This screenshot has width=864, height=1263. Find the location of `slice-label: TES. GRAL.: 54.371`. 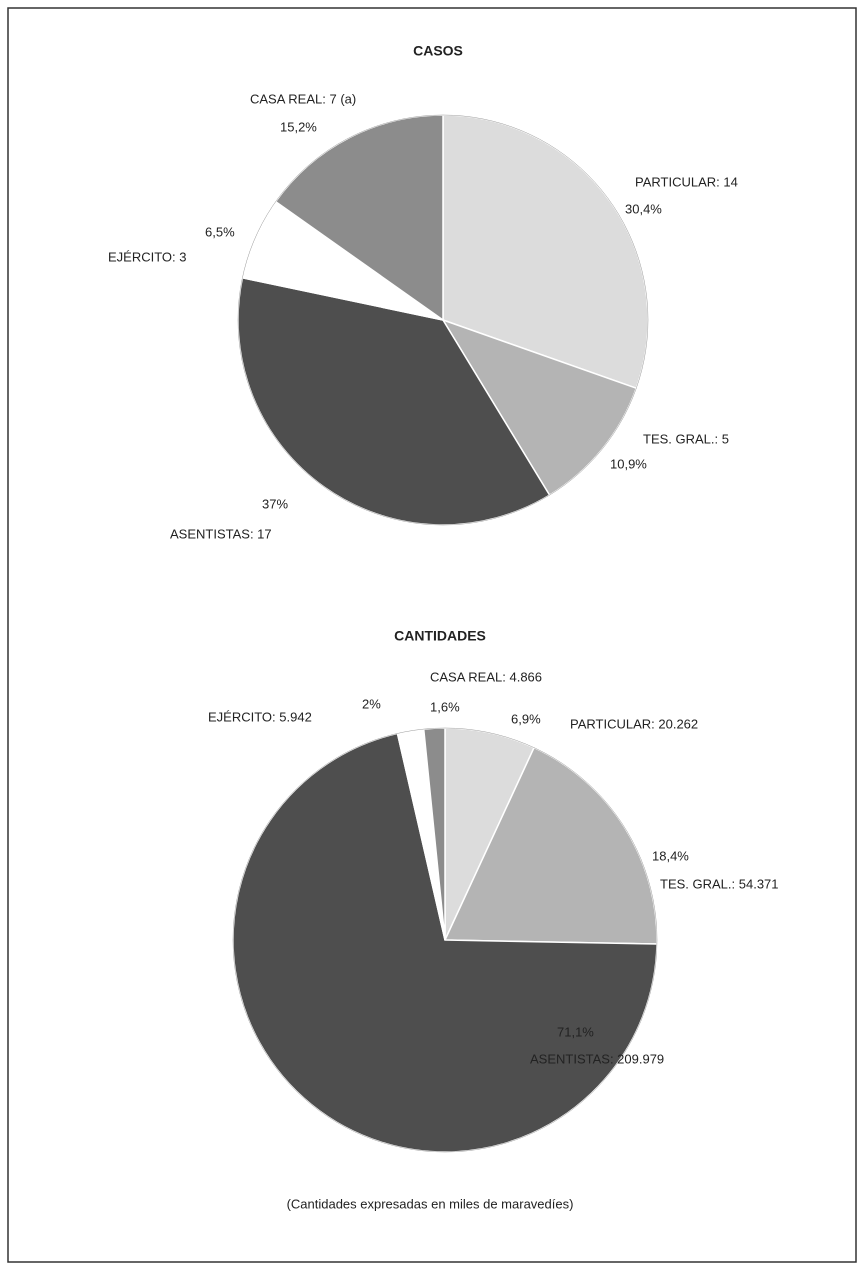

slice-label: TES. GRAL.: 54.371 is located at coordinates (719, 883).